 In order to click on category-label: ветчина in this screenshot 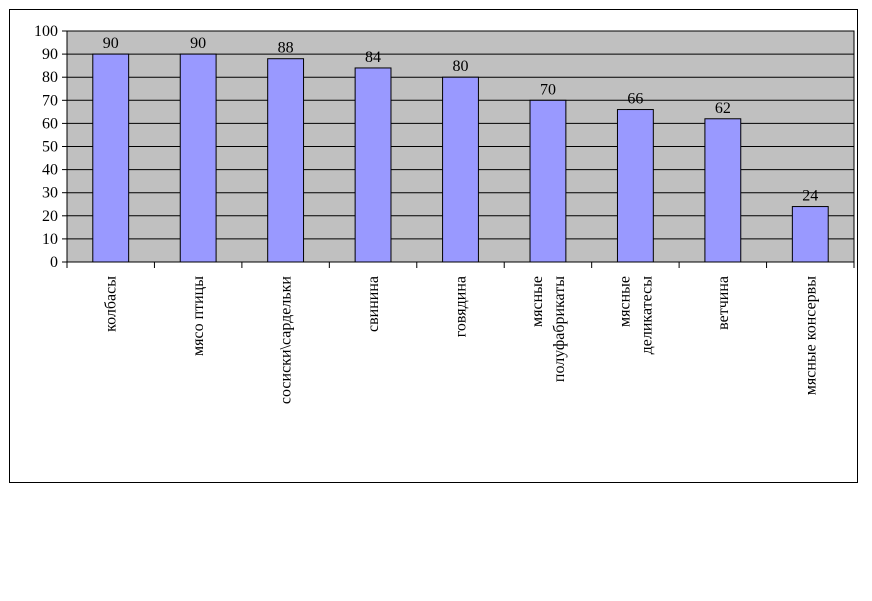, I will do `click(723, 303)`.